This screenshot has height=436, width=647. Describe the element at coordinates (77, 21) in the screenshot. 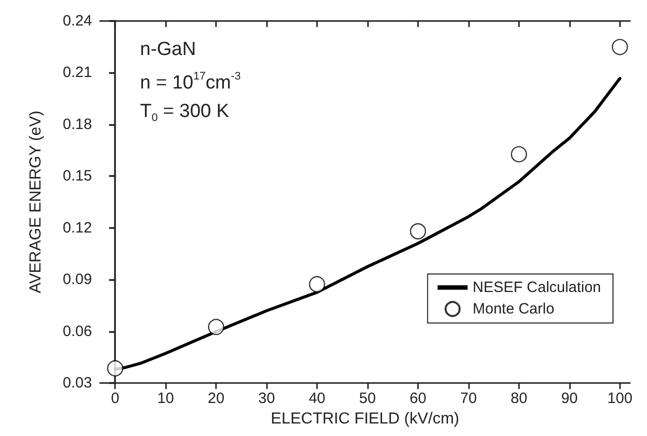

I see `y-tick-label: 0.24` at that location.